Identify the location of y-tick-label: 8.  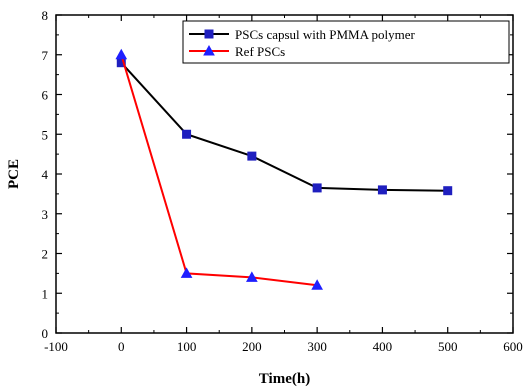
(45, 15).